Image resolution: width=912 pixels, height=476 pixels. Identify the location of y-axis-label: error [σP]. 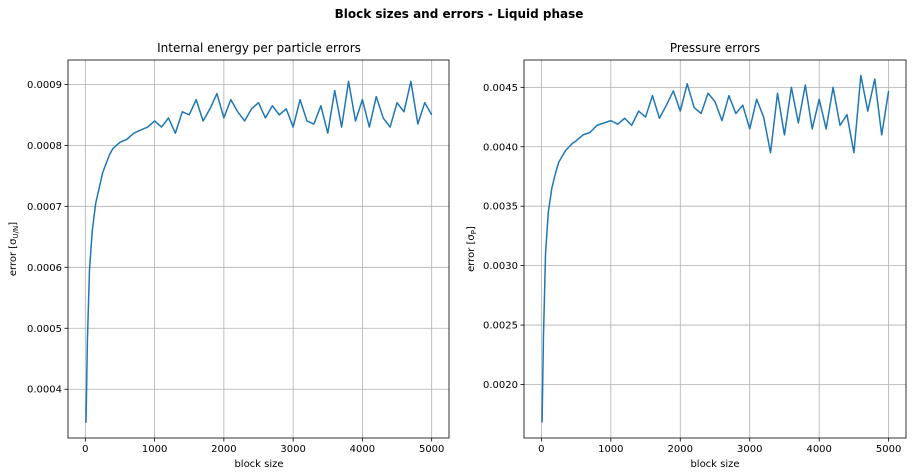
(472, 249).